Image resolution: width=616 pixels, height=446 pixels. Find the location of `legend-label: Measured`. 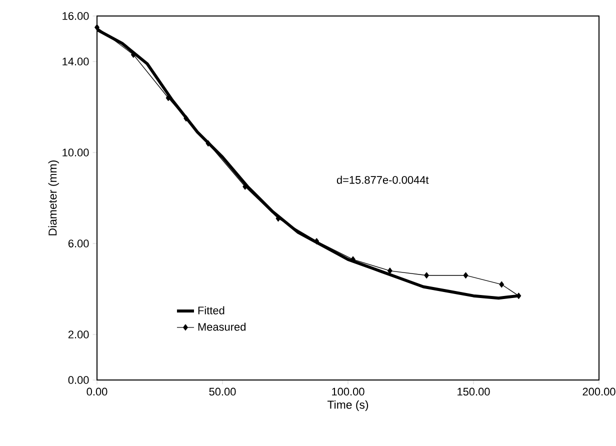

legend-label: Measured is located at coordinates (222, 326).